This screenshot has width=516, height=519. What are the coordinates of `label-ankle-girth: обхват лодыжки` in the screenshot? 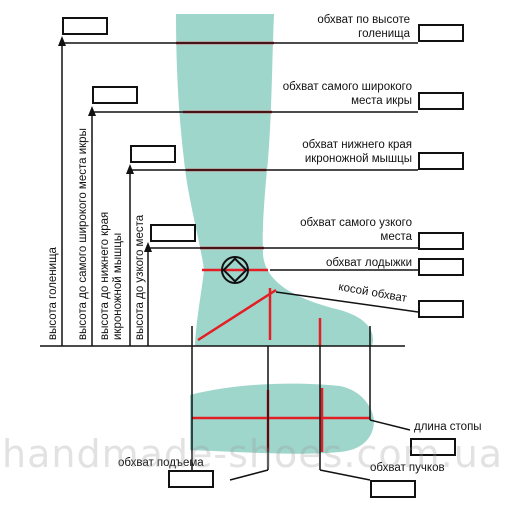 It's located at (368, 263).